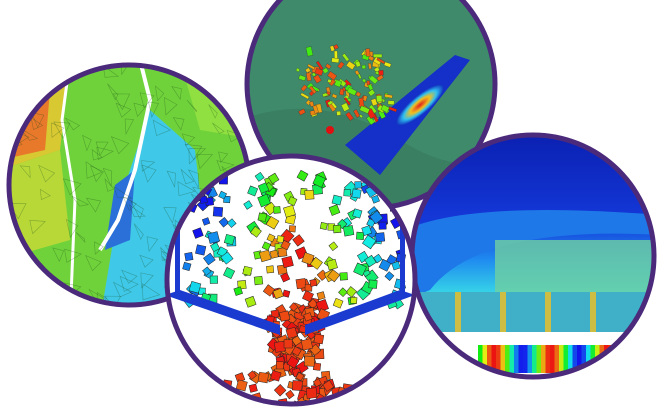  What do you see at coordinates (533, 255) in the screenshot?
I see `field-band` at bounding box center [533, 255].